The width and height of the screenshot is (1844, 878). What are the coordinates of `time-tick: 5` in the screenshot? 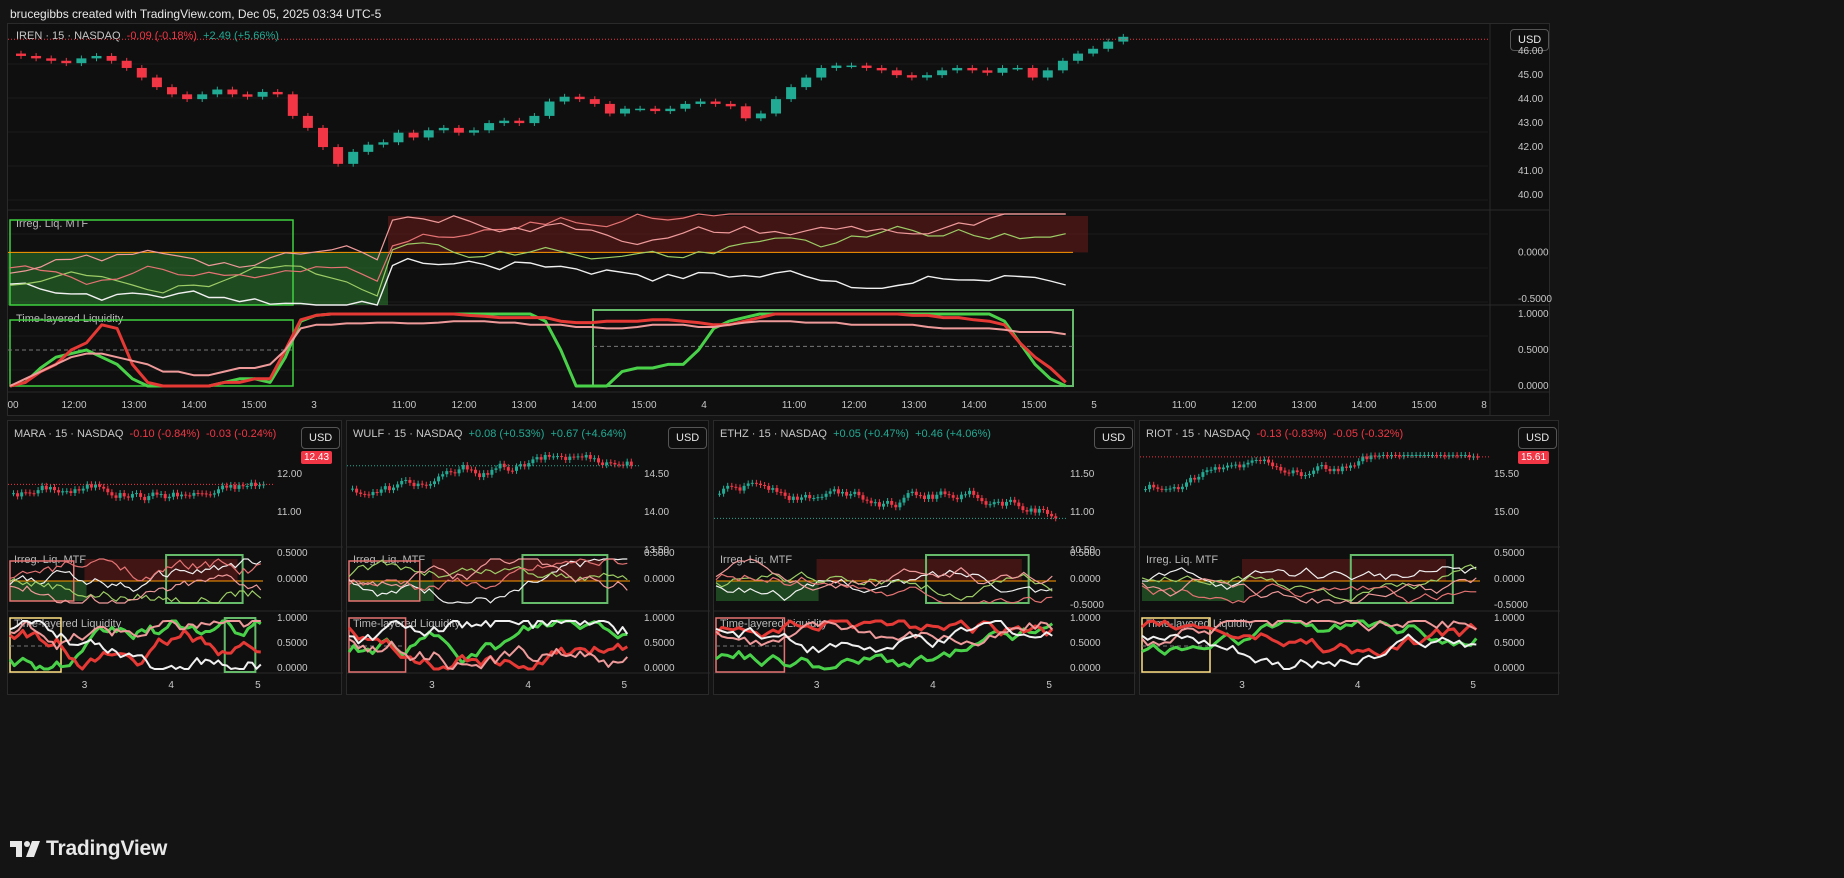 It's located at (258, 685).